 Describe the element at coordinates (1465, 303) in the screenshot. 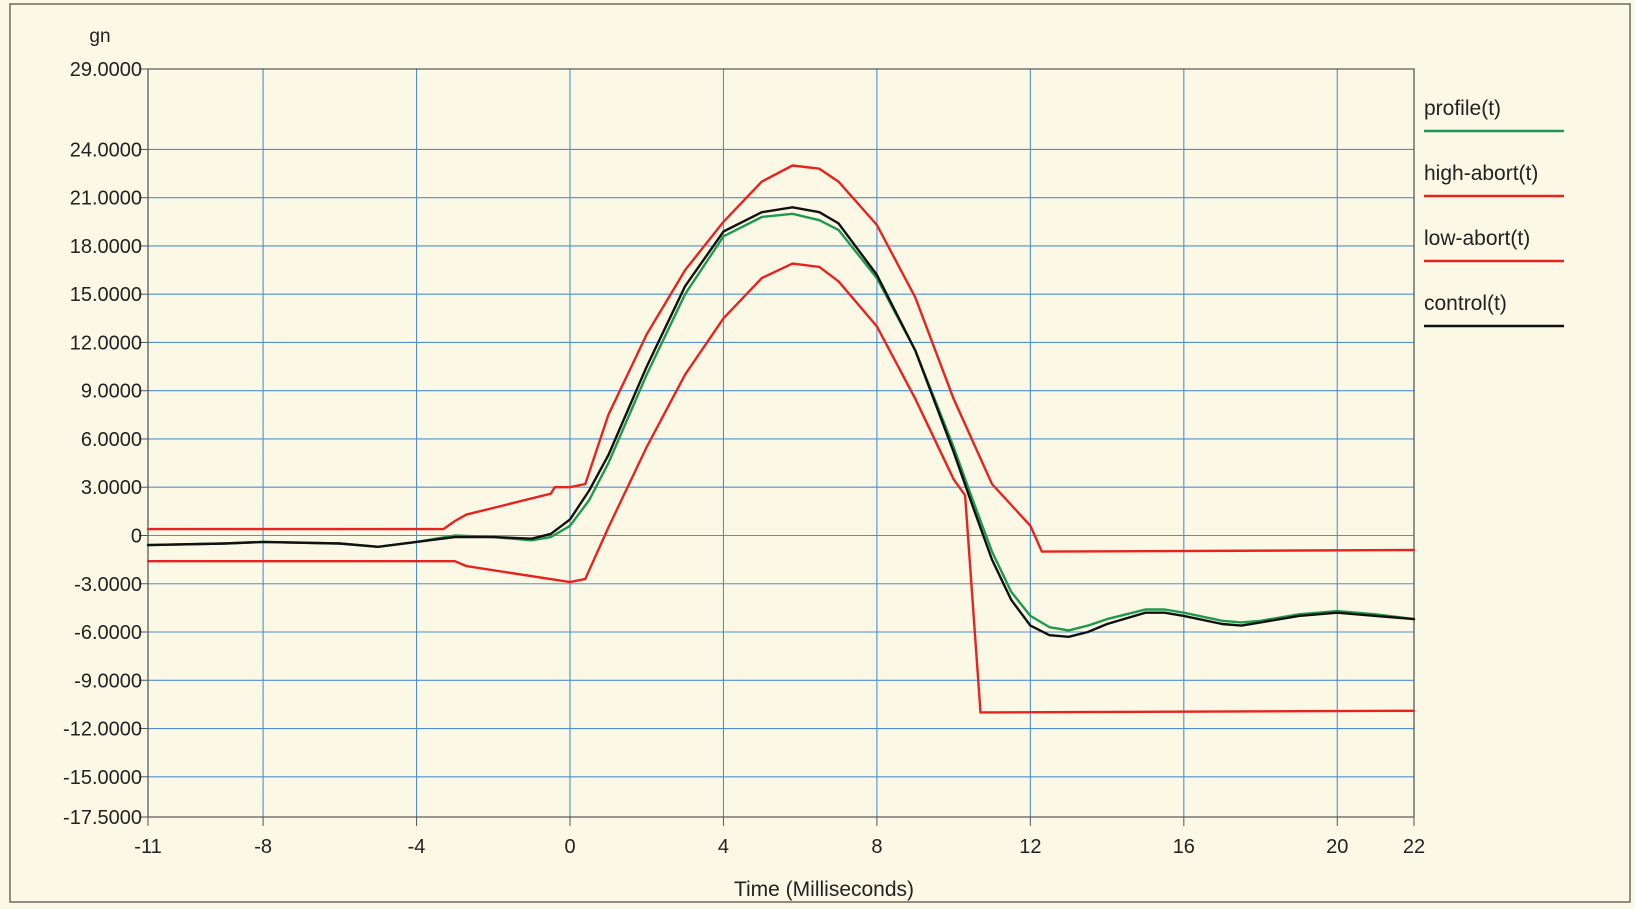

I see `legend-label-control: control(t)` at that location.